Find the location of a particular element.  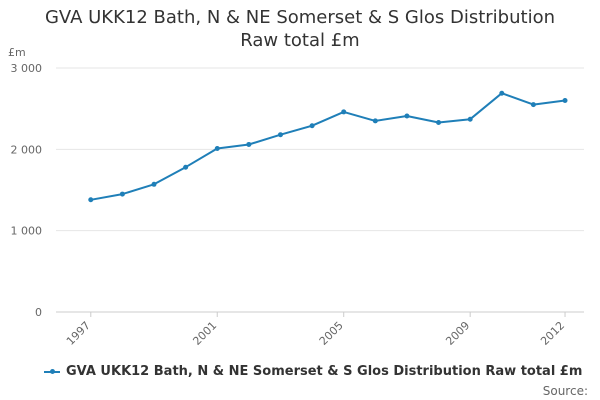

source-label: Source: is located at coordinates (565, 391).